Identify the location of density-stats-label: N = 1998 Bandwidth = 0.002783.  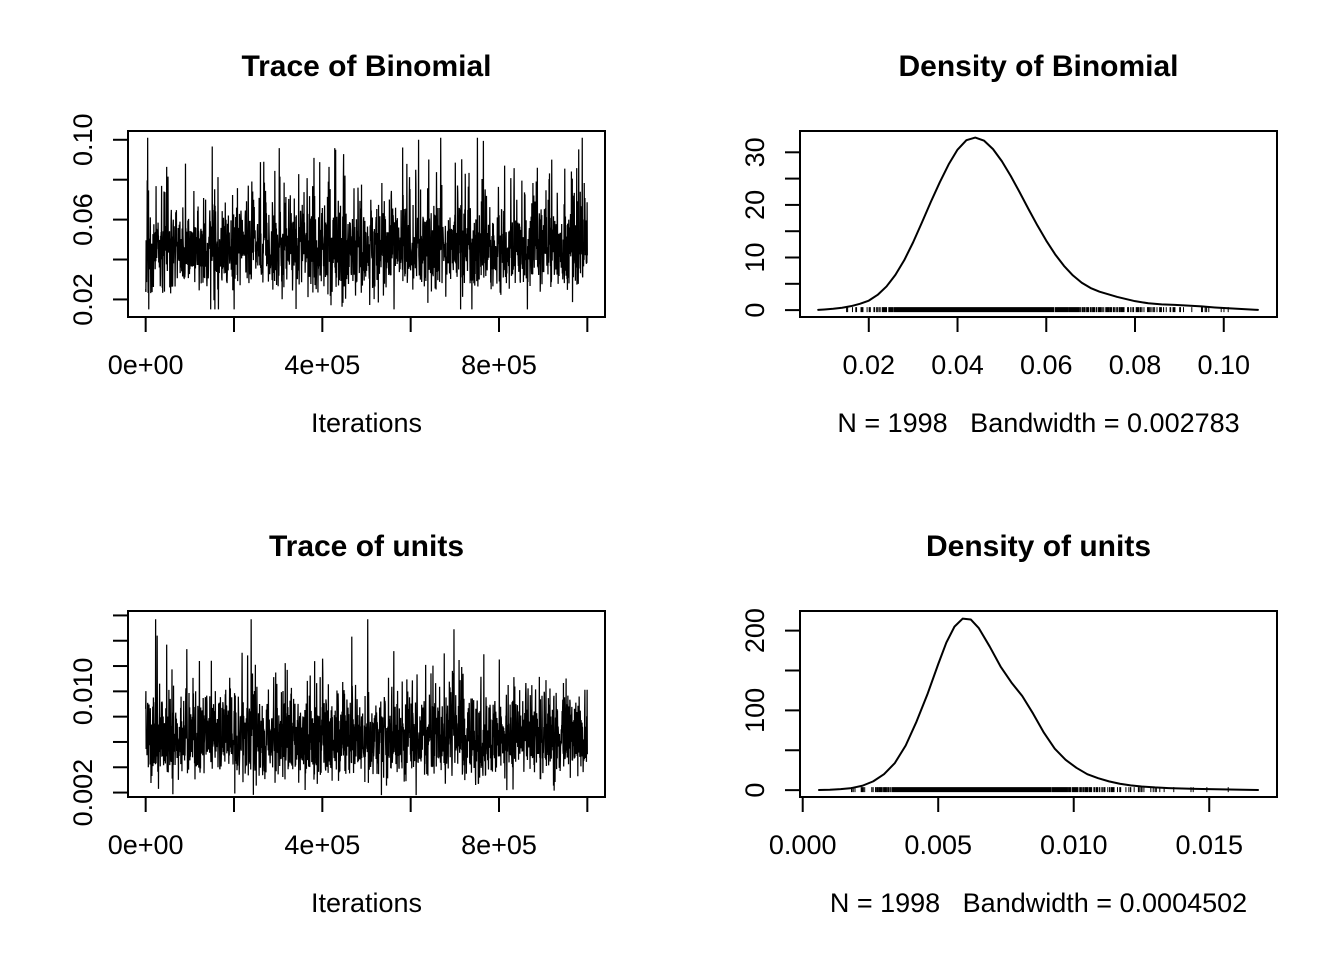
(1038, 423).